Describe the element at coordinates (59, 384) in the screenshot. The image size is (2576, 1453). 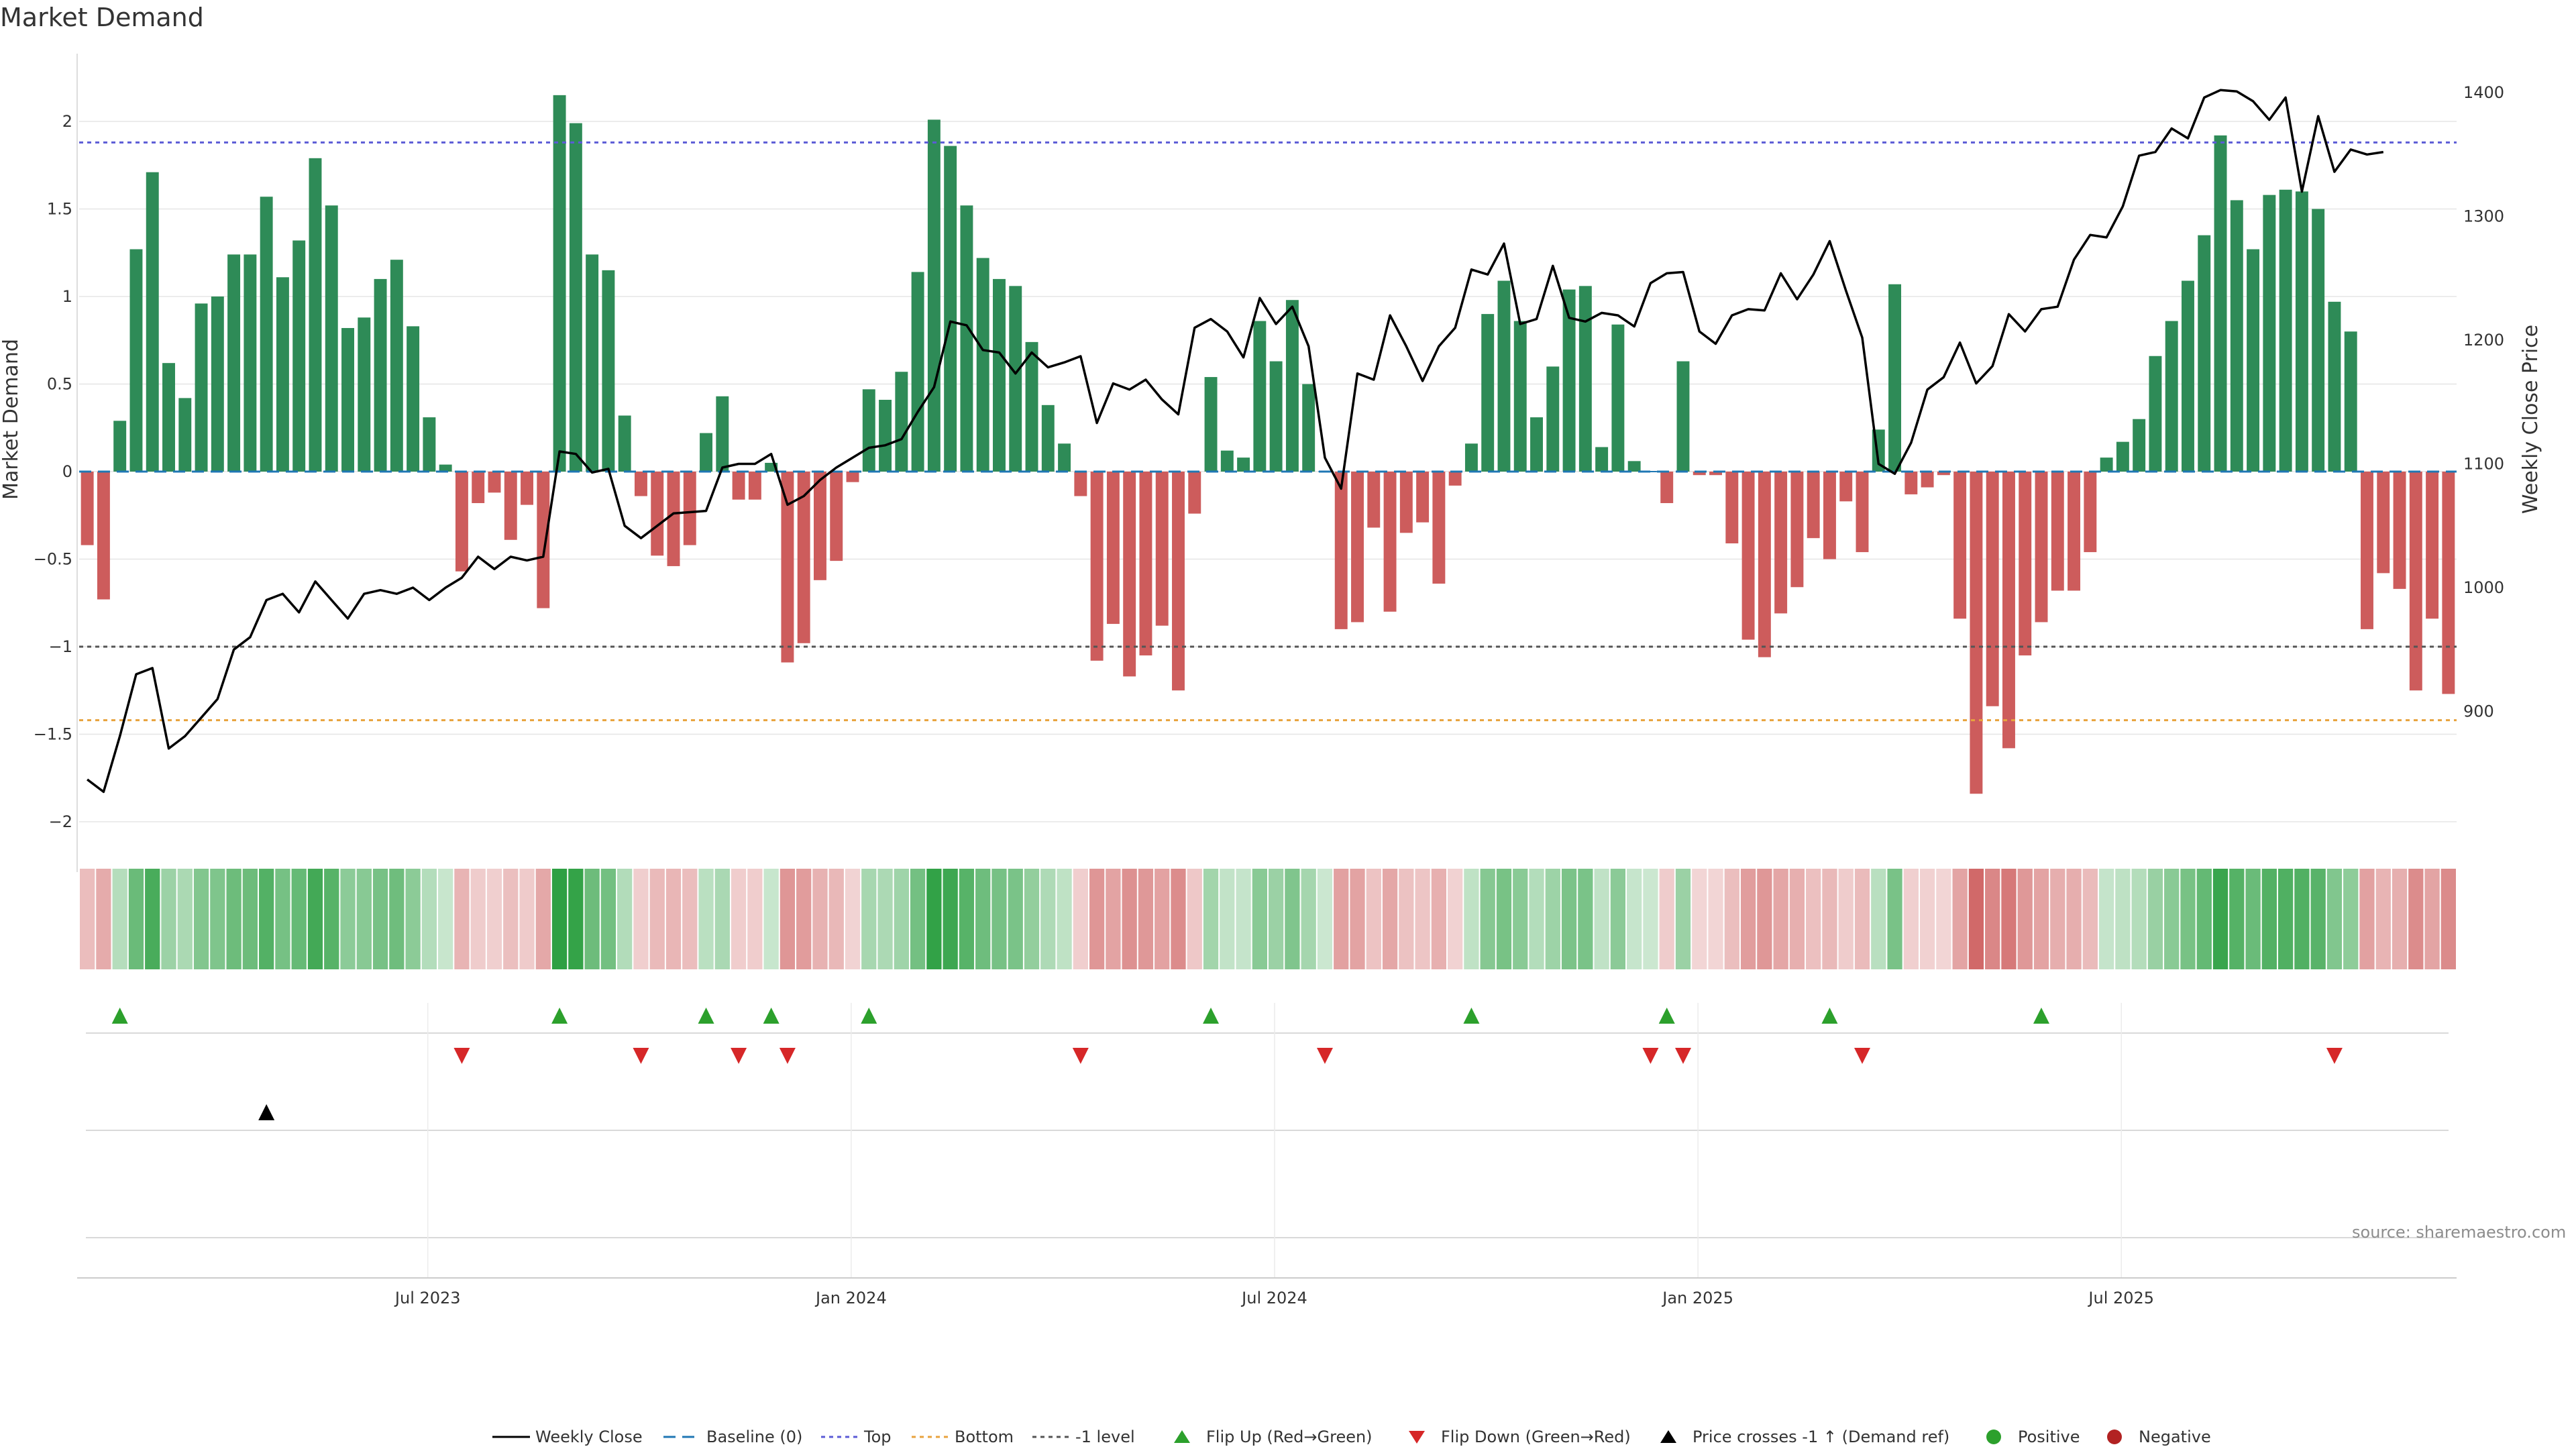
I see `y-tick-label: 0.5` at that location.